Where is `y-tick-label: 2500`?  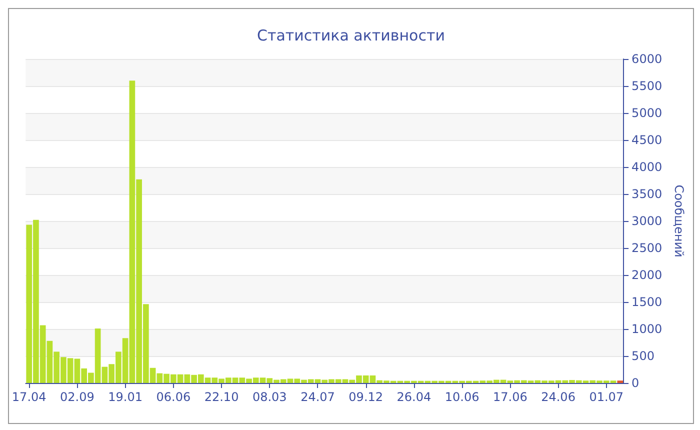
y-tick-label: 2500 is located at coordinates (647, 248).